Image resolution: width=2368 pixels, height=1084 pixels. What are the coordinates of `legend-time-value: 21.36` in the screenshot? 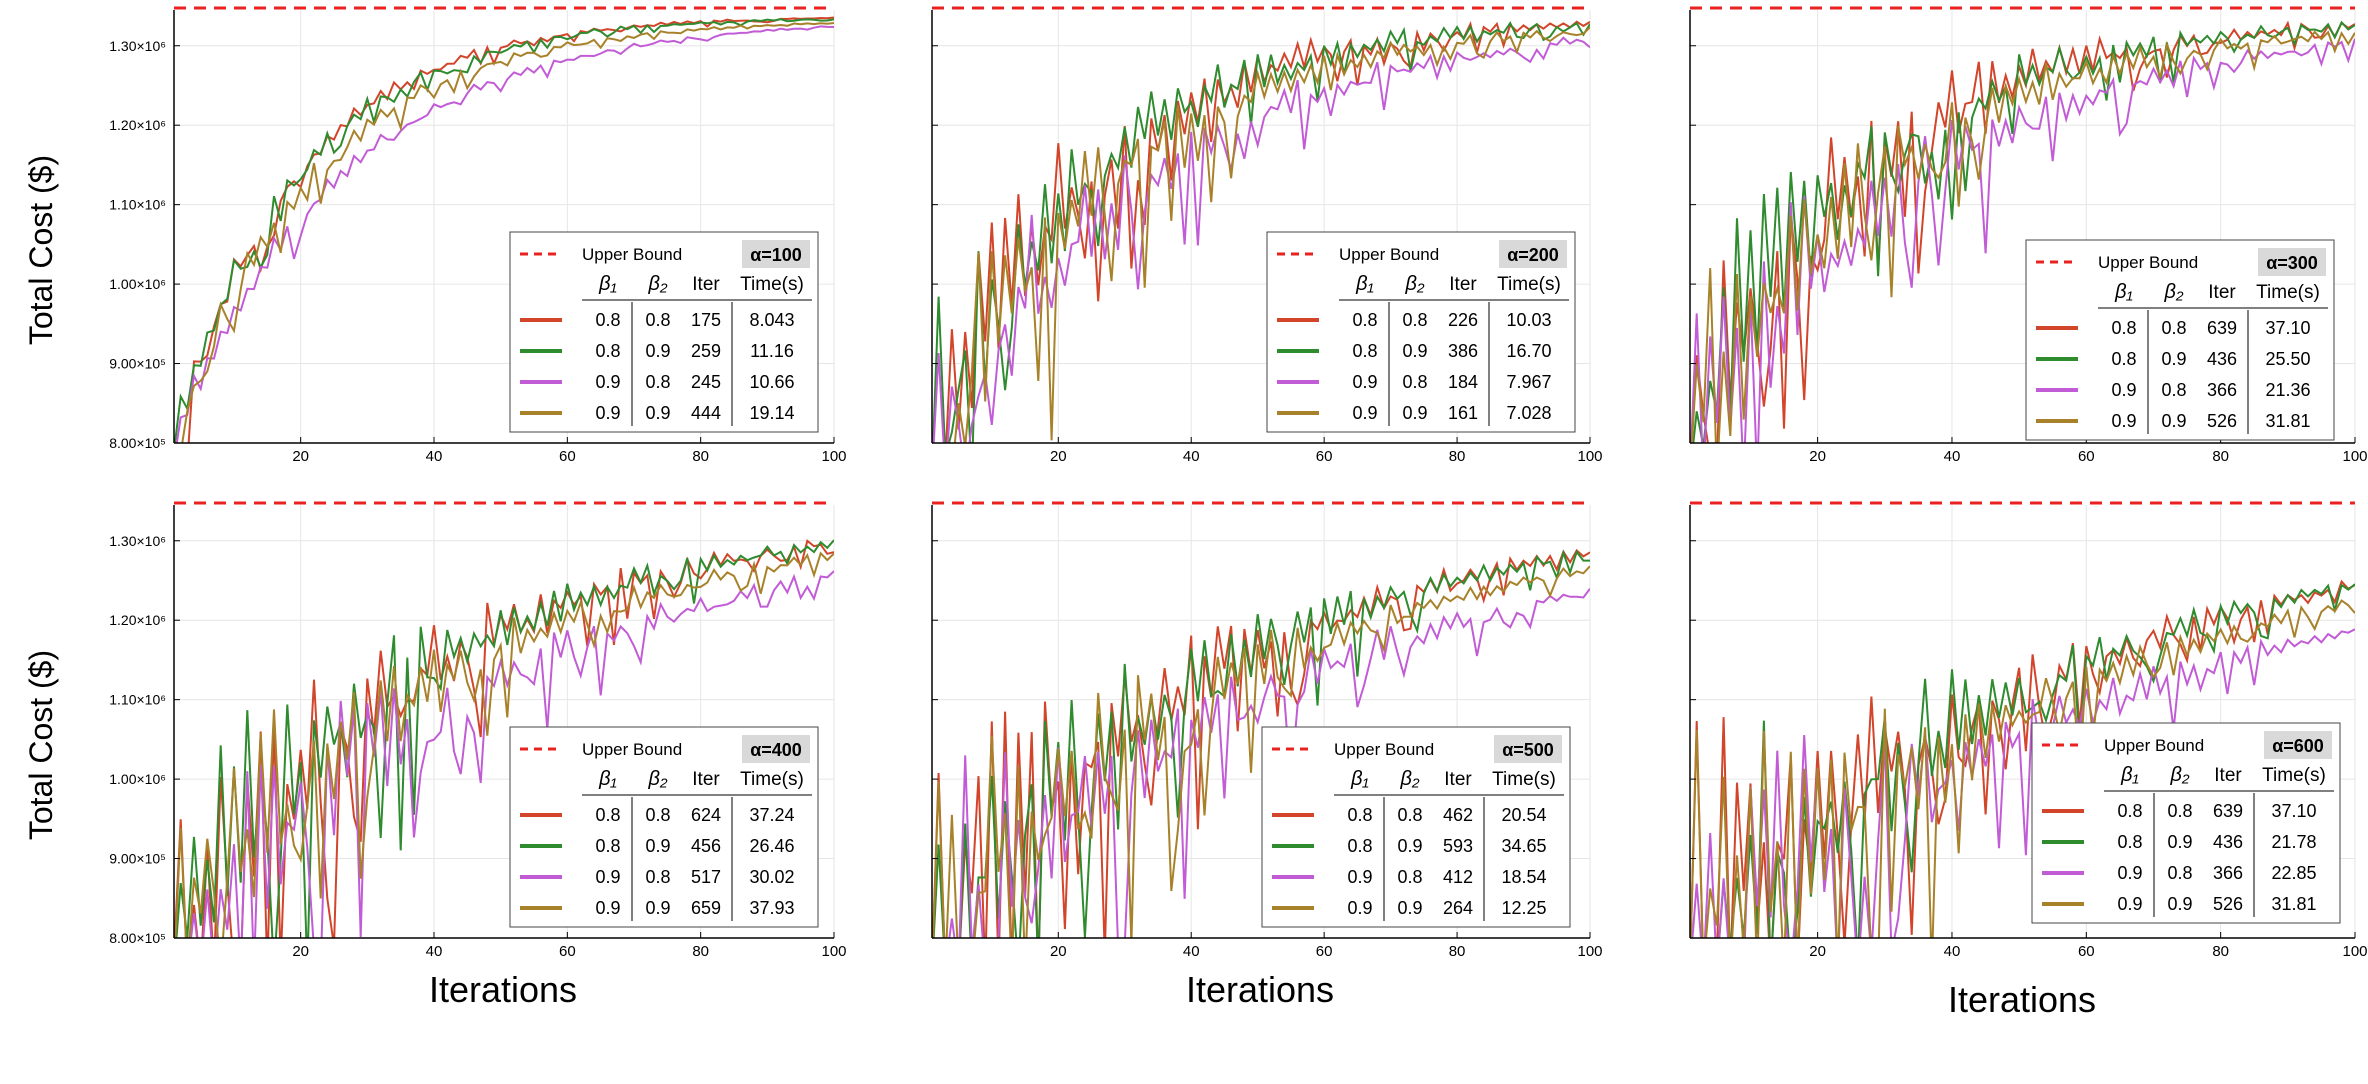 It's located at (2287, 390).